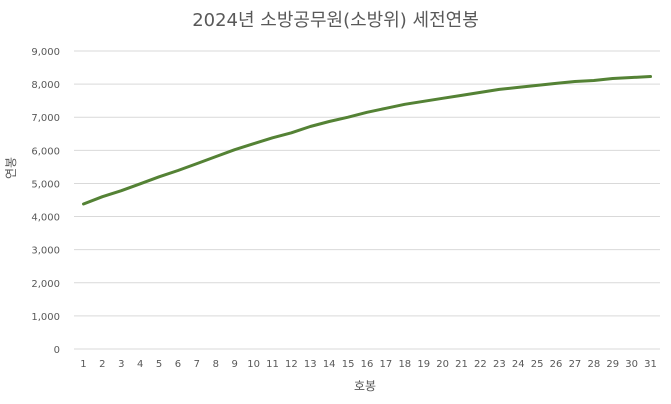  I want to click on x-tick-label: 29, so click(612, 364).